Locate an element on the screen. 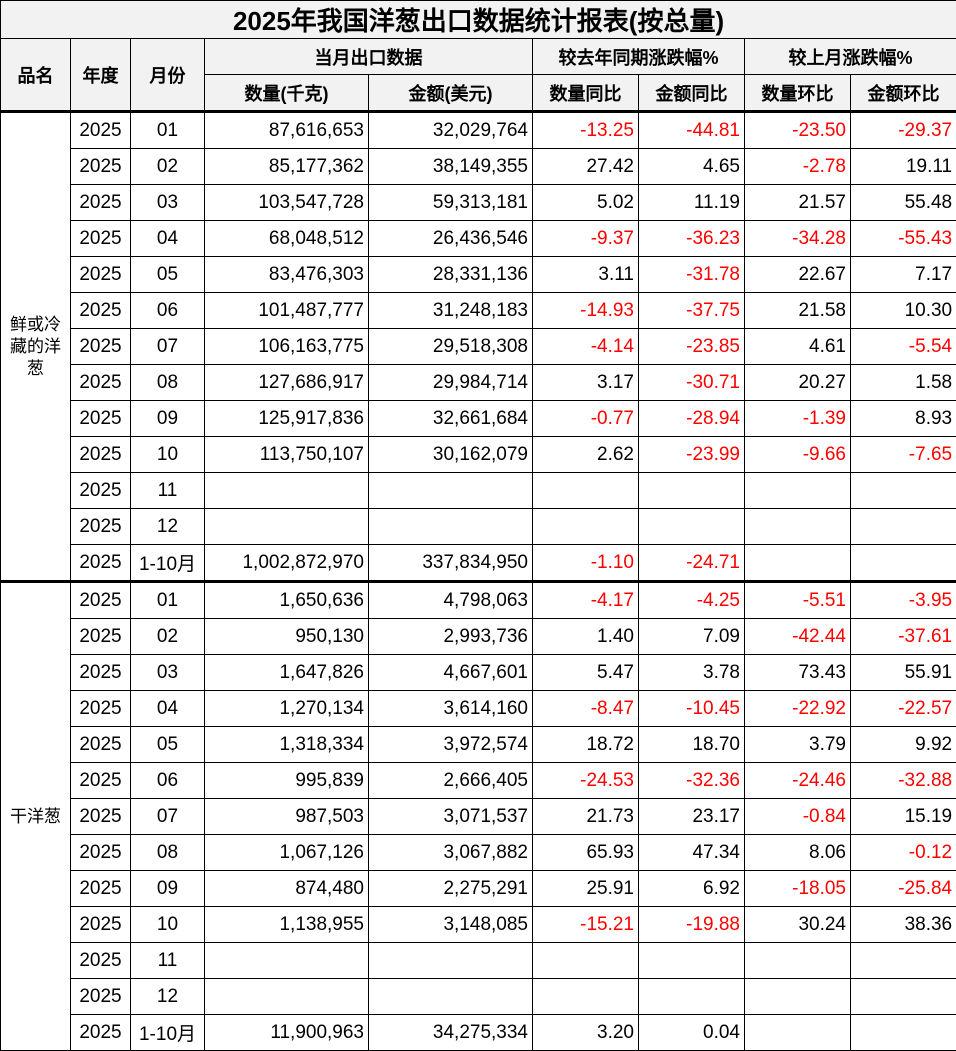  amt-yoy-cell: -36.23 is located at coordinates (692, 239).